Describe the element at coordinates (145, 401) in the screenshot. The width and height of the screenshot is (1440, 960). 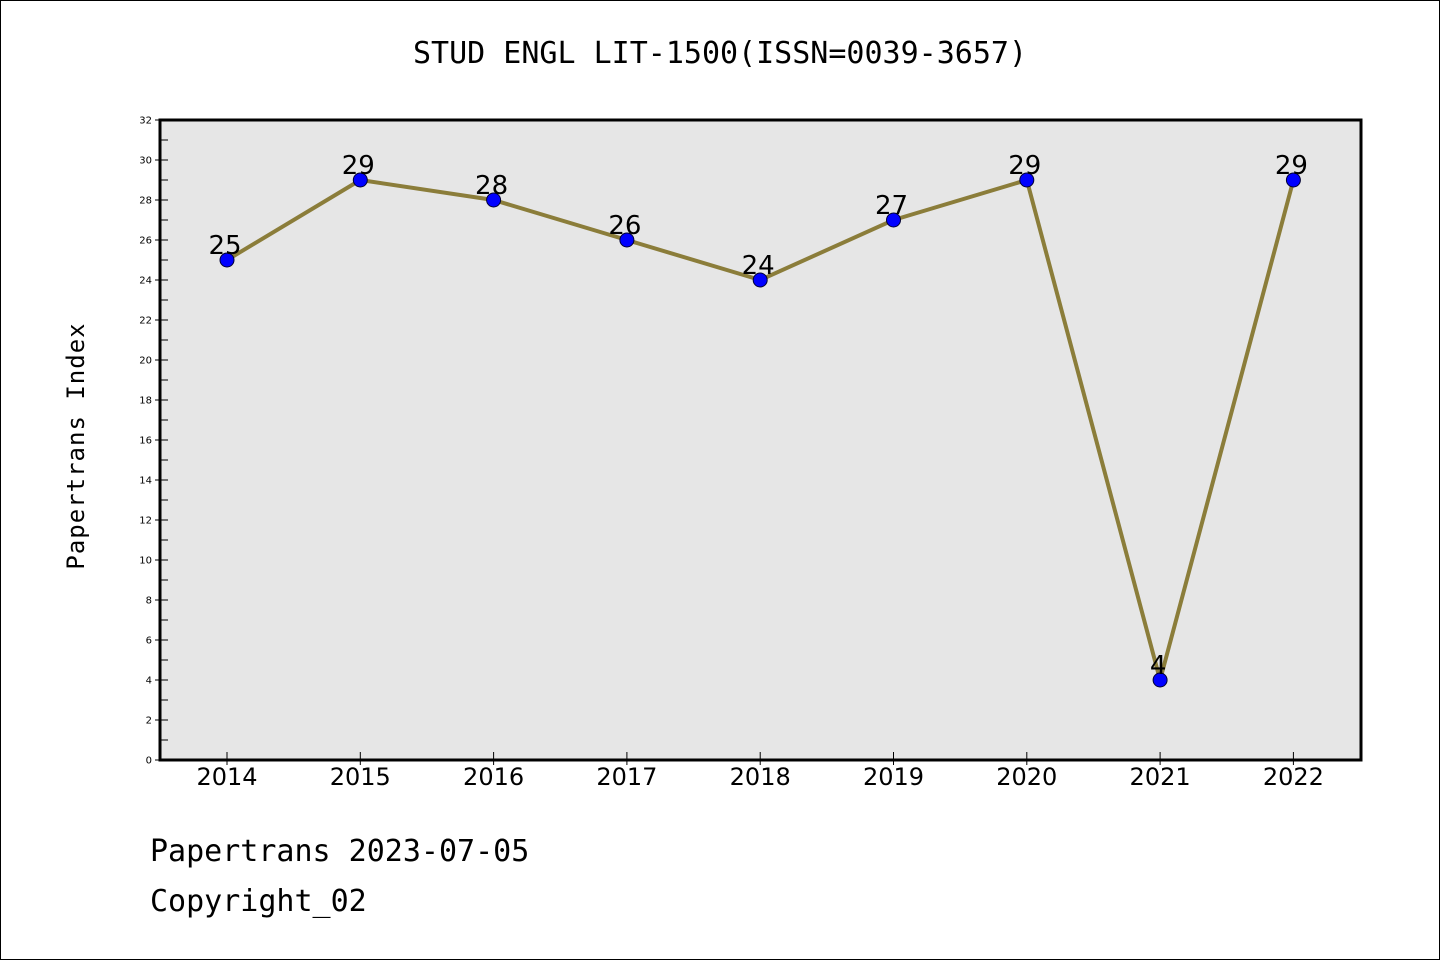
I see `y-tick-label: 18` at that location.